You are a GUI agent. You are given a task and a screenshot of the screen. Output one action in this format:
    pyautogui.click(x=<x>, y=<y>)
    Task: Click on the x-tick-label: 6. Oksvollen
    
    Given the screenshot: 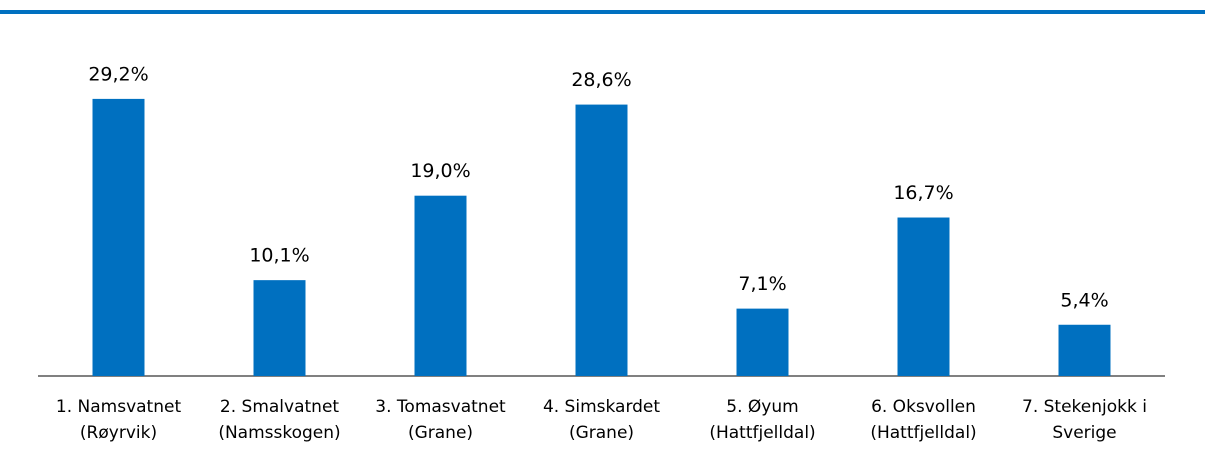 What is the action you would take?
    pyautogui.click(x=923, y=407)
    